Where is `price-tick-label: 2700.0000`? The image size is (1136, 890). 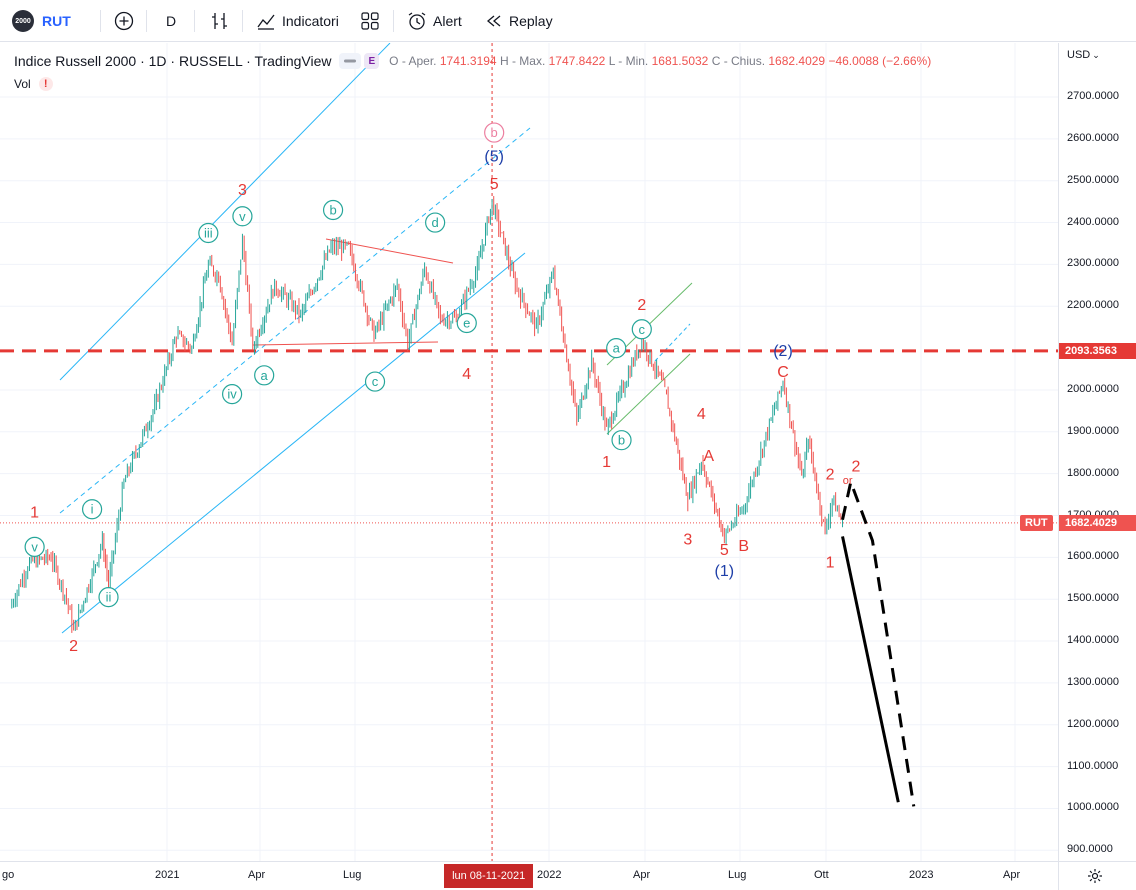
price-tick-label: 2700.0000 is located at coordinates (1093, 96).